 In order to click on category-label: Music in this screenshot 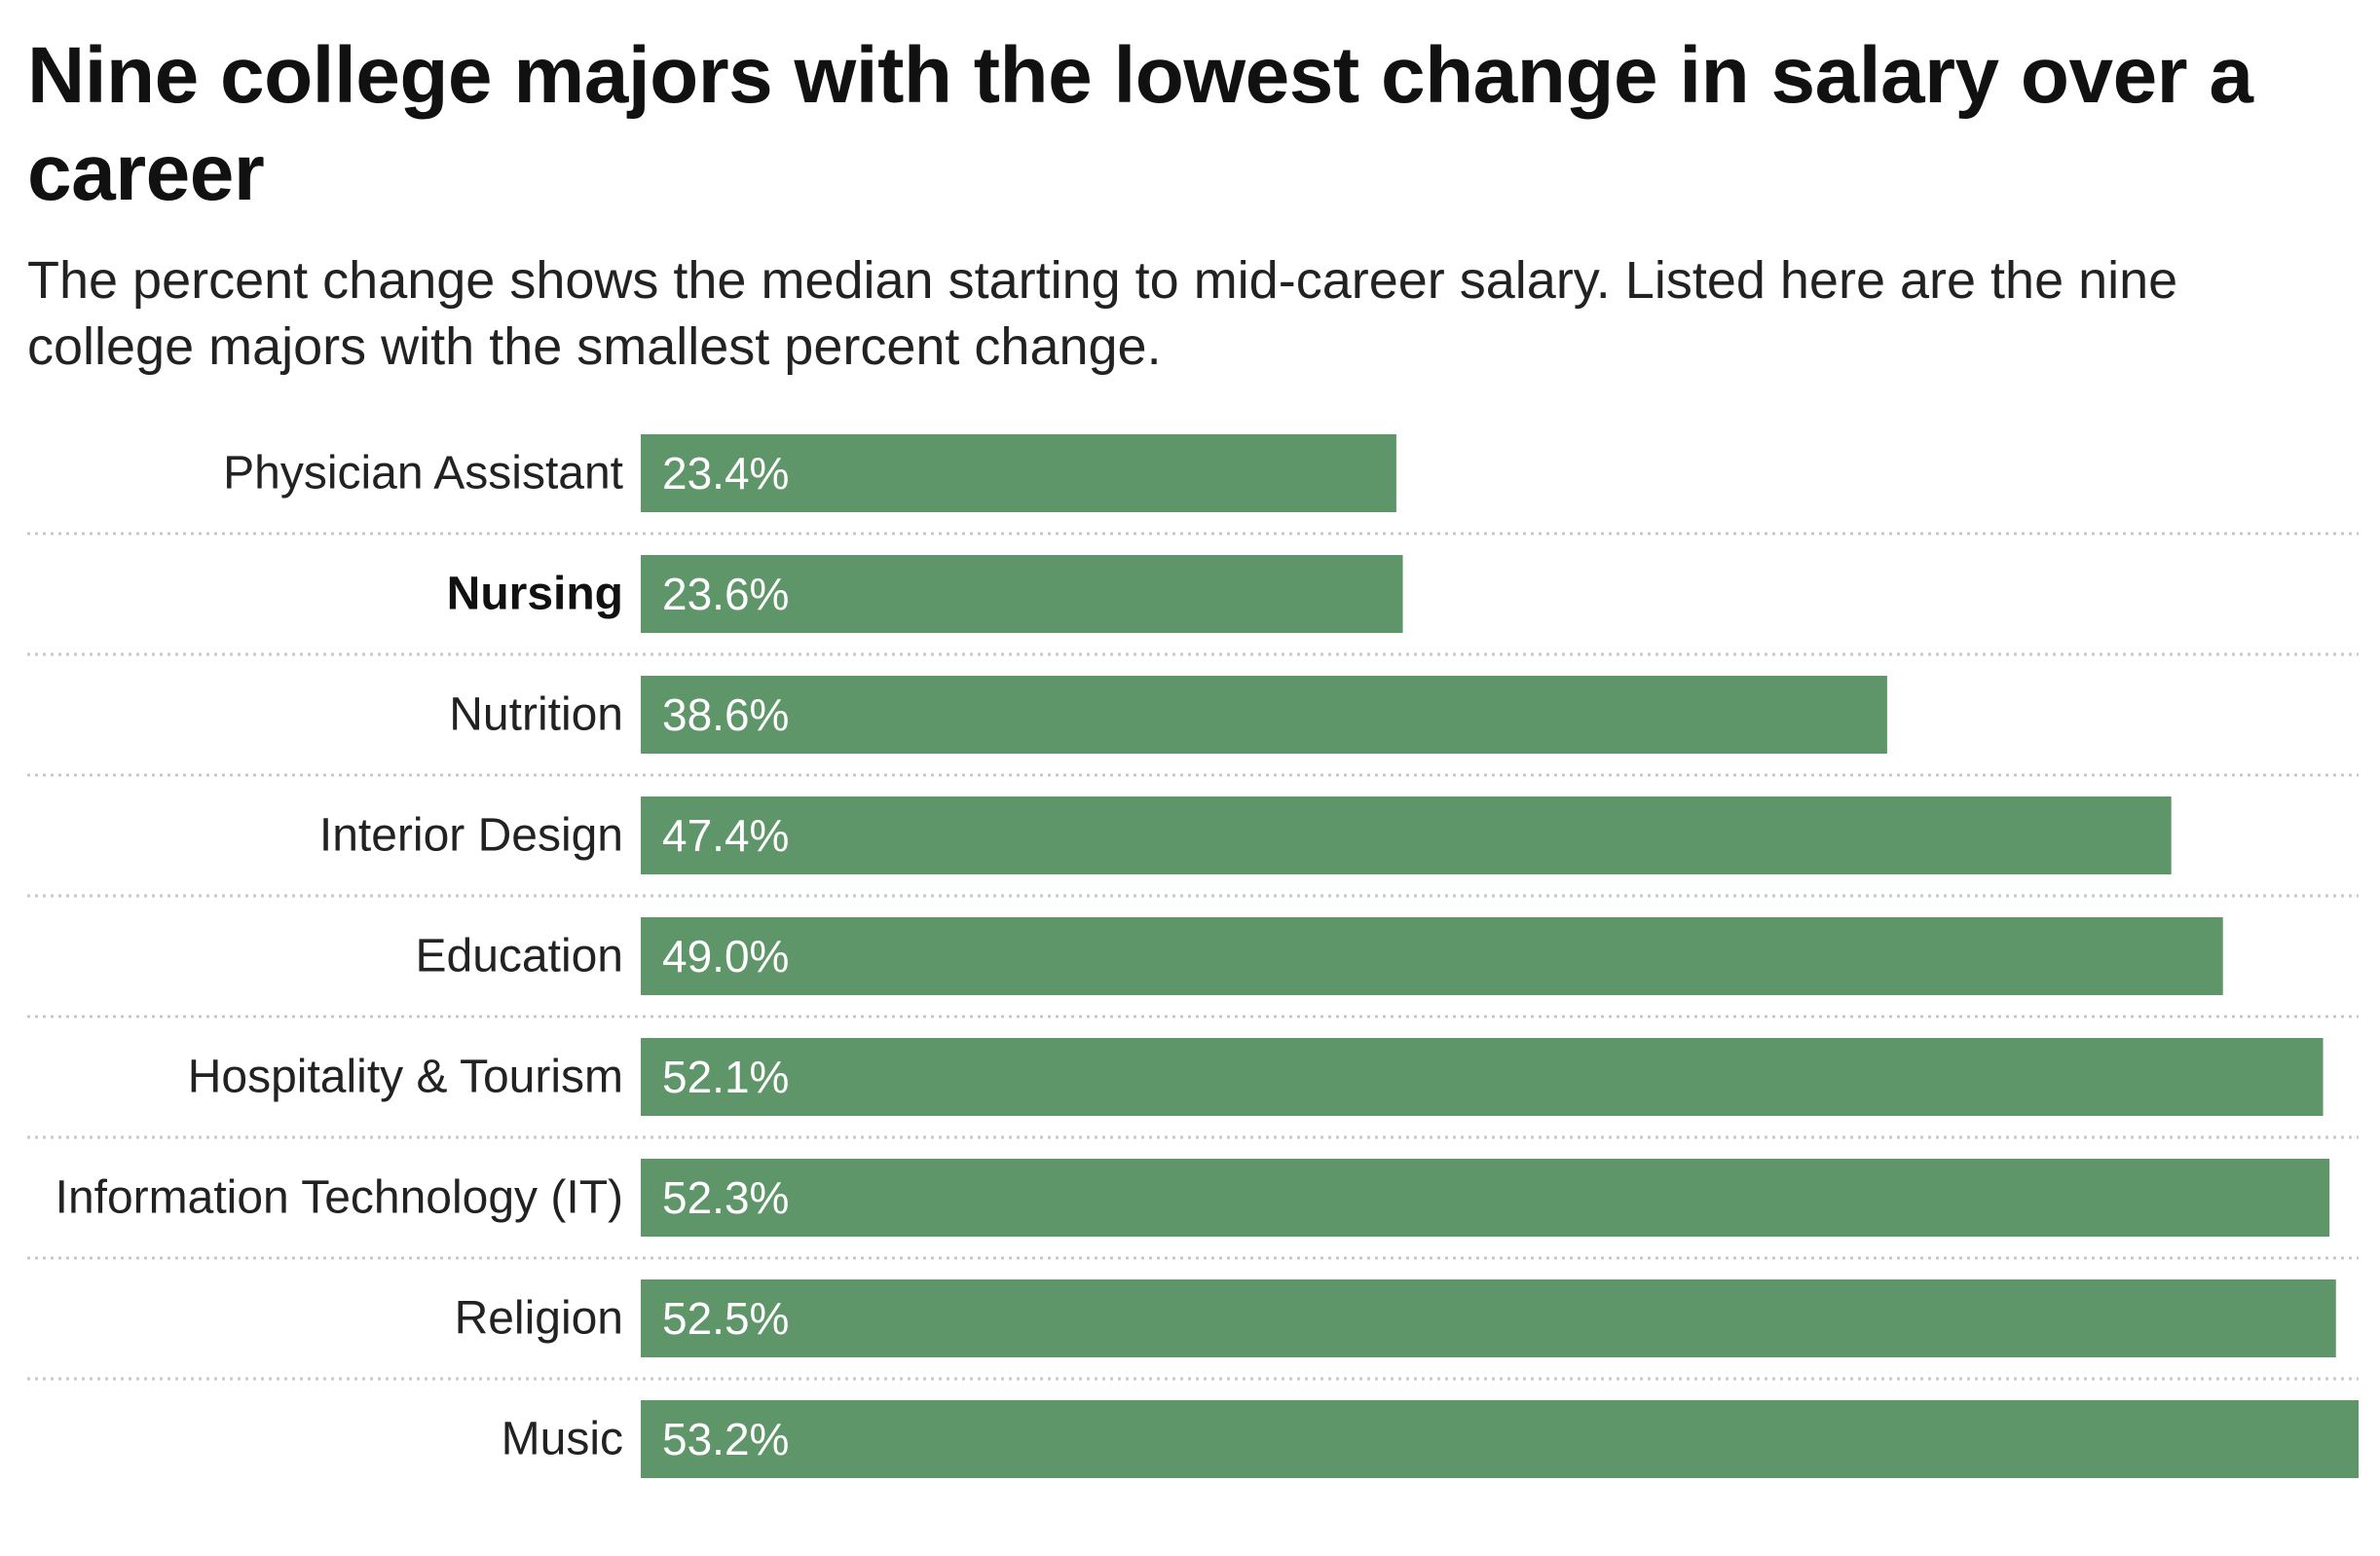, I will do `click(562, 1439)`.